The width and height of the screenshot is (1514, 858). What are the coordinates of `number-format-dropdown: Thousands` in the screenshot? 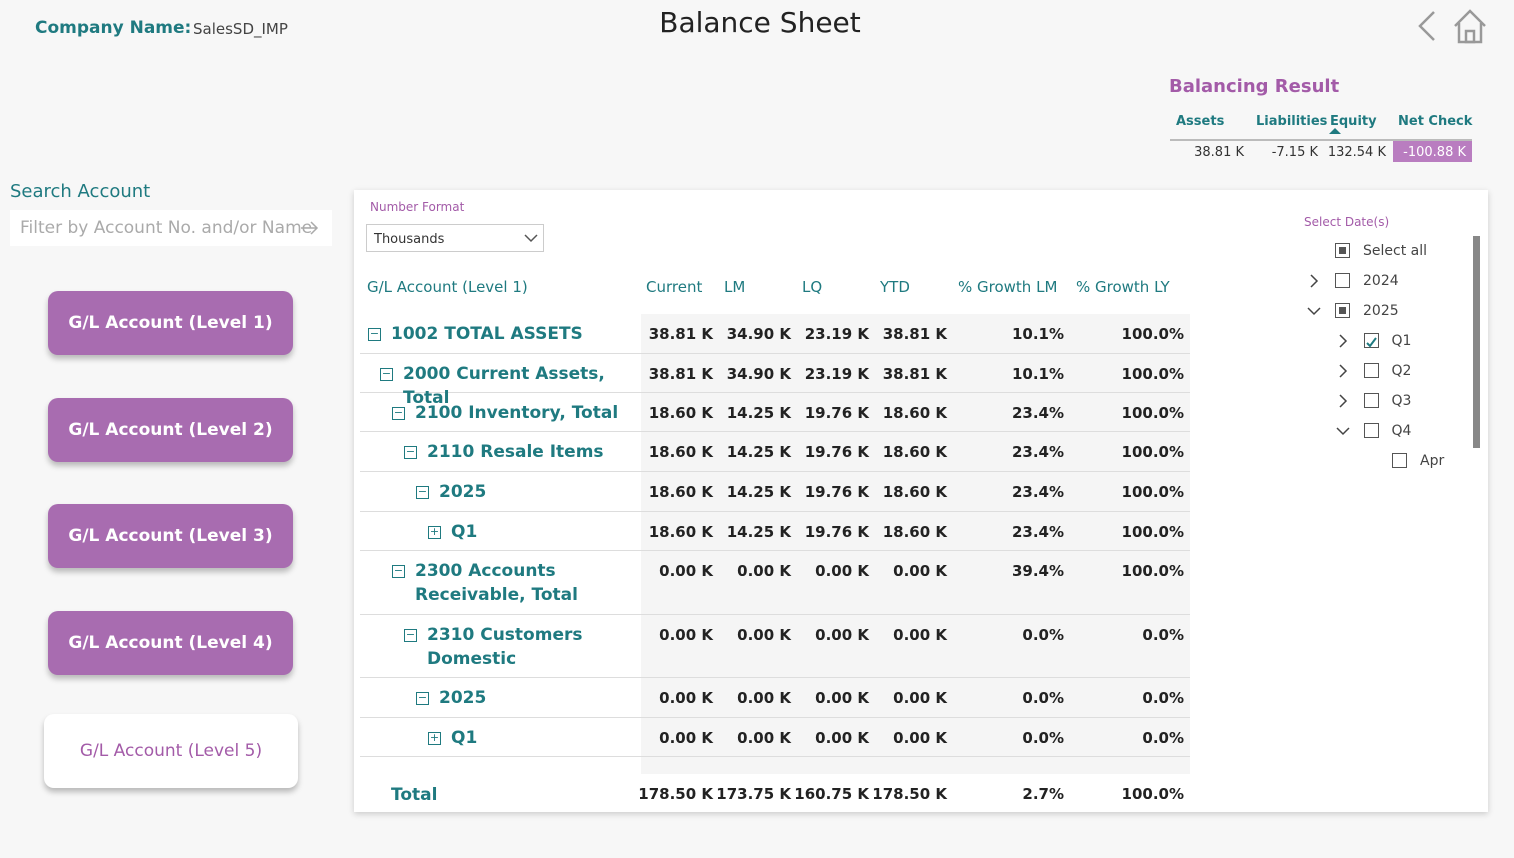 It's located at (455, 238).